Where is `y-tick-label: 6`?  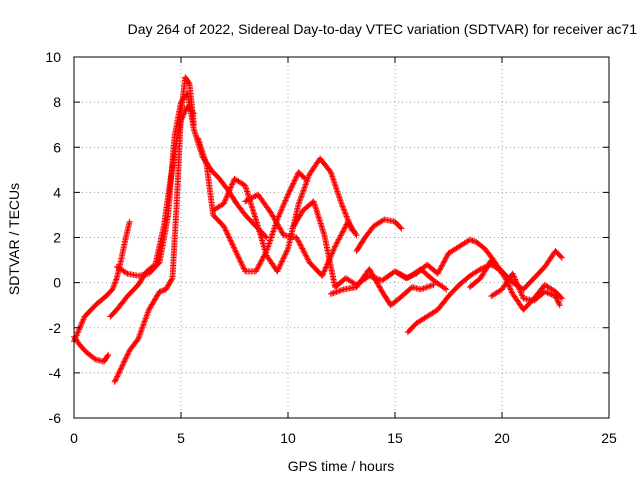 y-tick-label: 6 is located at coordinates (57, 147).